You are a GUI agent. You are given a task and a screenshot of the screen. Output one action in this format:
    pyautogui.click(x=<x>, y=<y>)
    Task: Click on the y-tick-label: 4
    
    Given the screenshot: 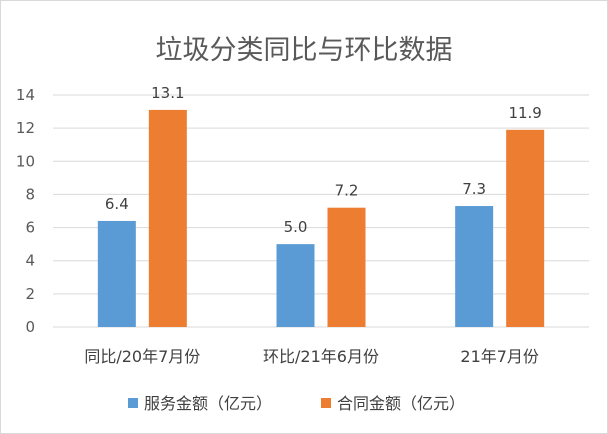 What is the action you would take?
    pyautogui.click(x=30, y=261)
    